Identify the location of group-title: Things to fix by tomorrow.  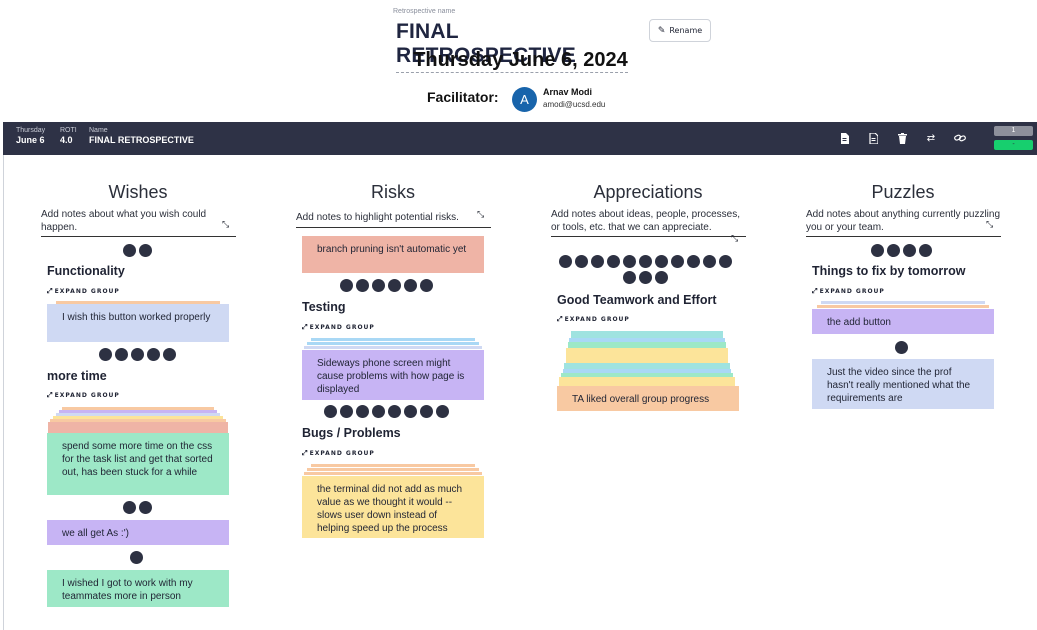
(889, 271).